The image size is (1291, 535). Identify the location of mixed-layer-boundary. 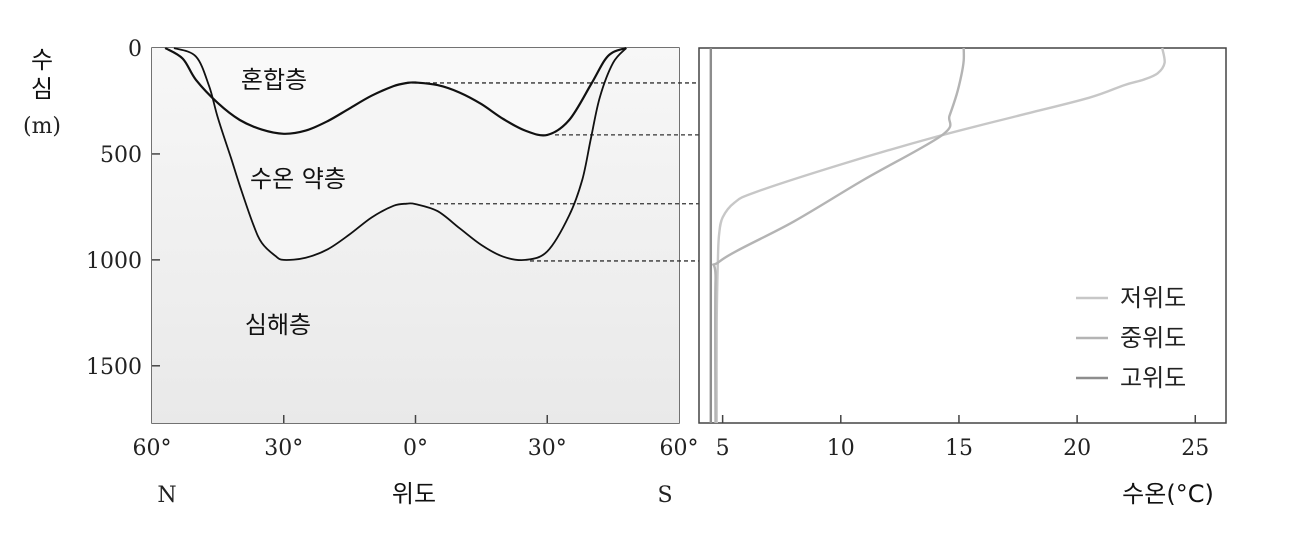
(395, 91).